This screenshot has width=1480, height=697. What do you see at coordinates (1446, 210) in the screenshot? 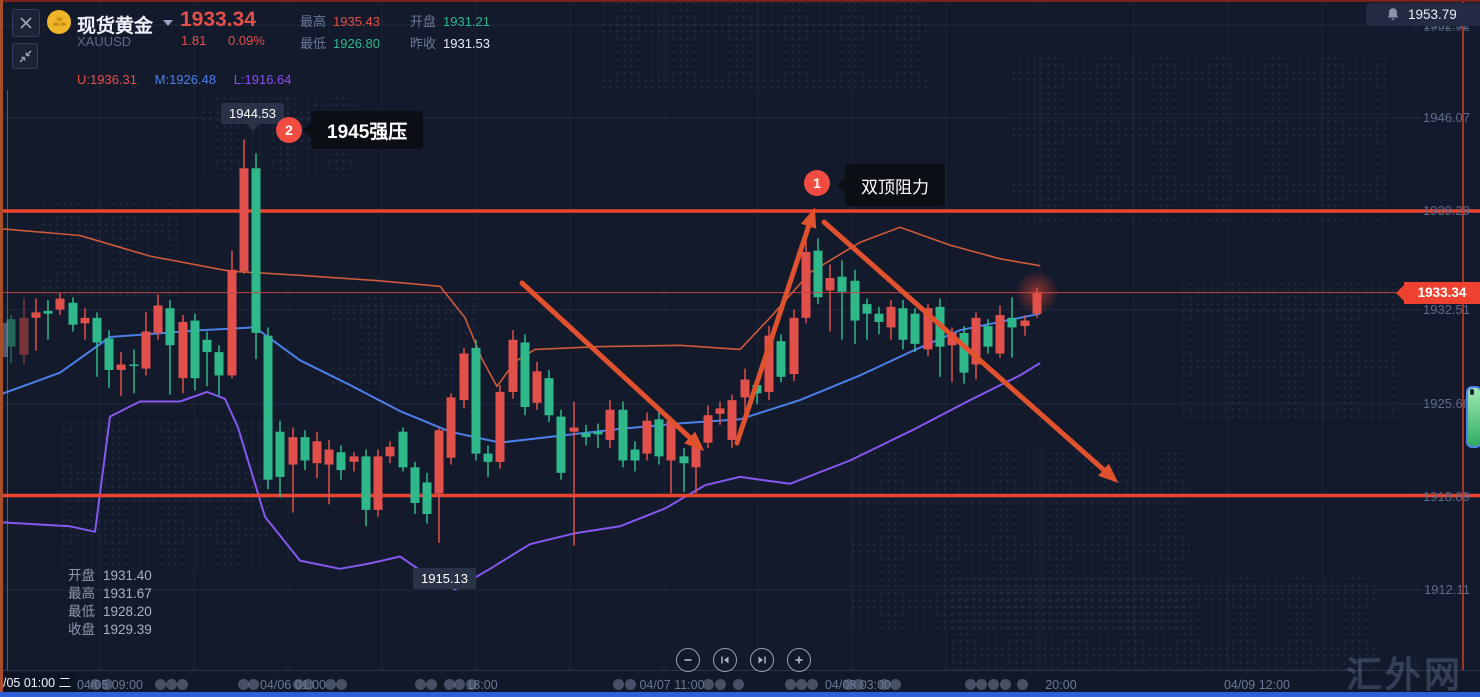
I see `price-axis-label: 1939.29` at bounding box center [1446, 210].